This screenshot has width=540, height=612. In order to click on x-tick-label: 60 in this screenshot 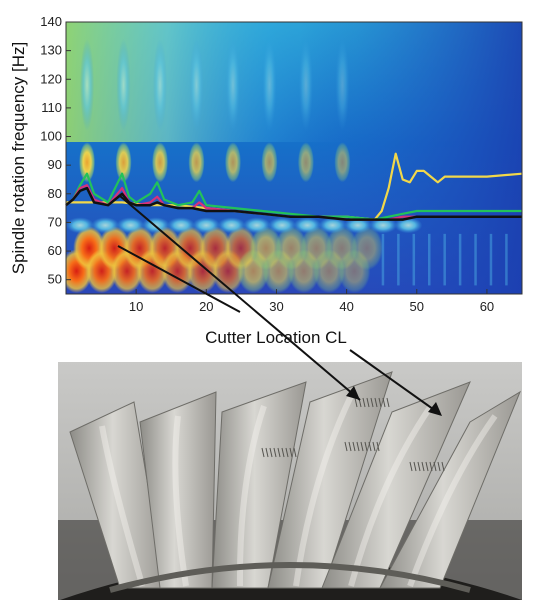, I will do `click(487, 306)`.